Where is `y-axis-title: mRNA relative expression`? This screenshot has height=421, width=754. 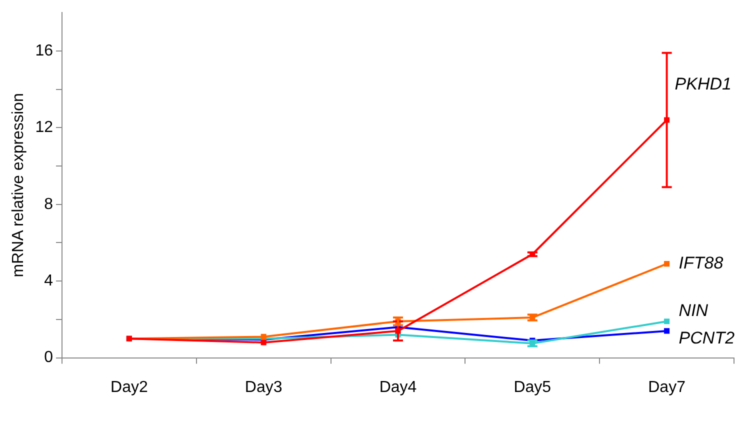 y-axis-title: mRNA relative expression is located at coordinates (19, 185).